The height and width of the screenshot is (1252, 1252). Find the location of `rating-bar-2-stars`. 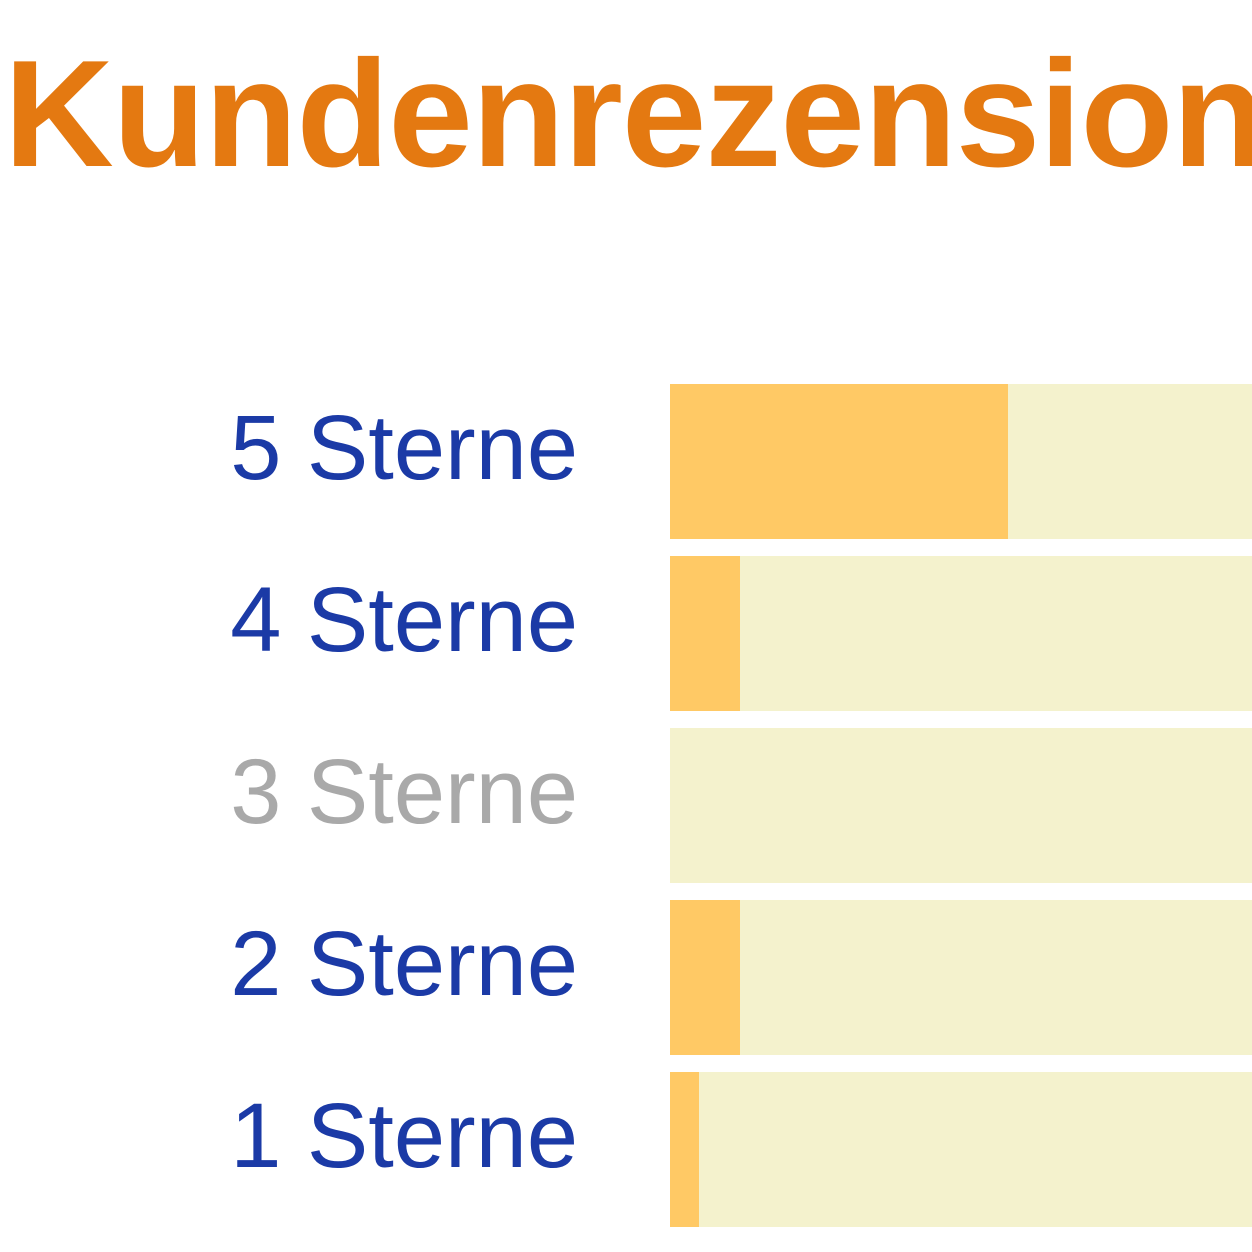

rating-bar-2-stars is located at coordinates (961, 977).